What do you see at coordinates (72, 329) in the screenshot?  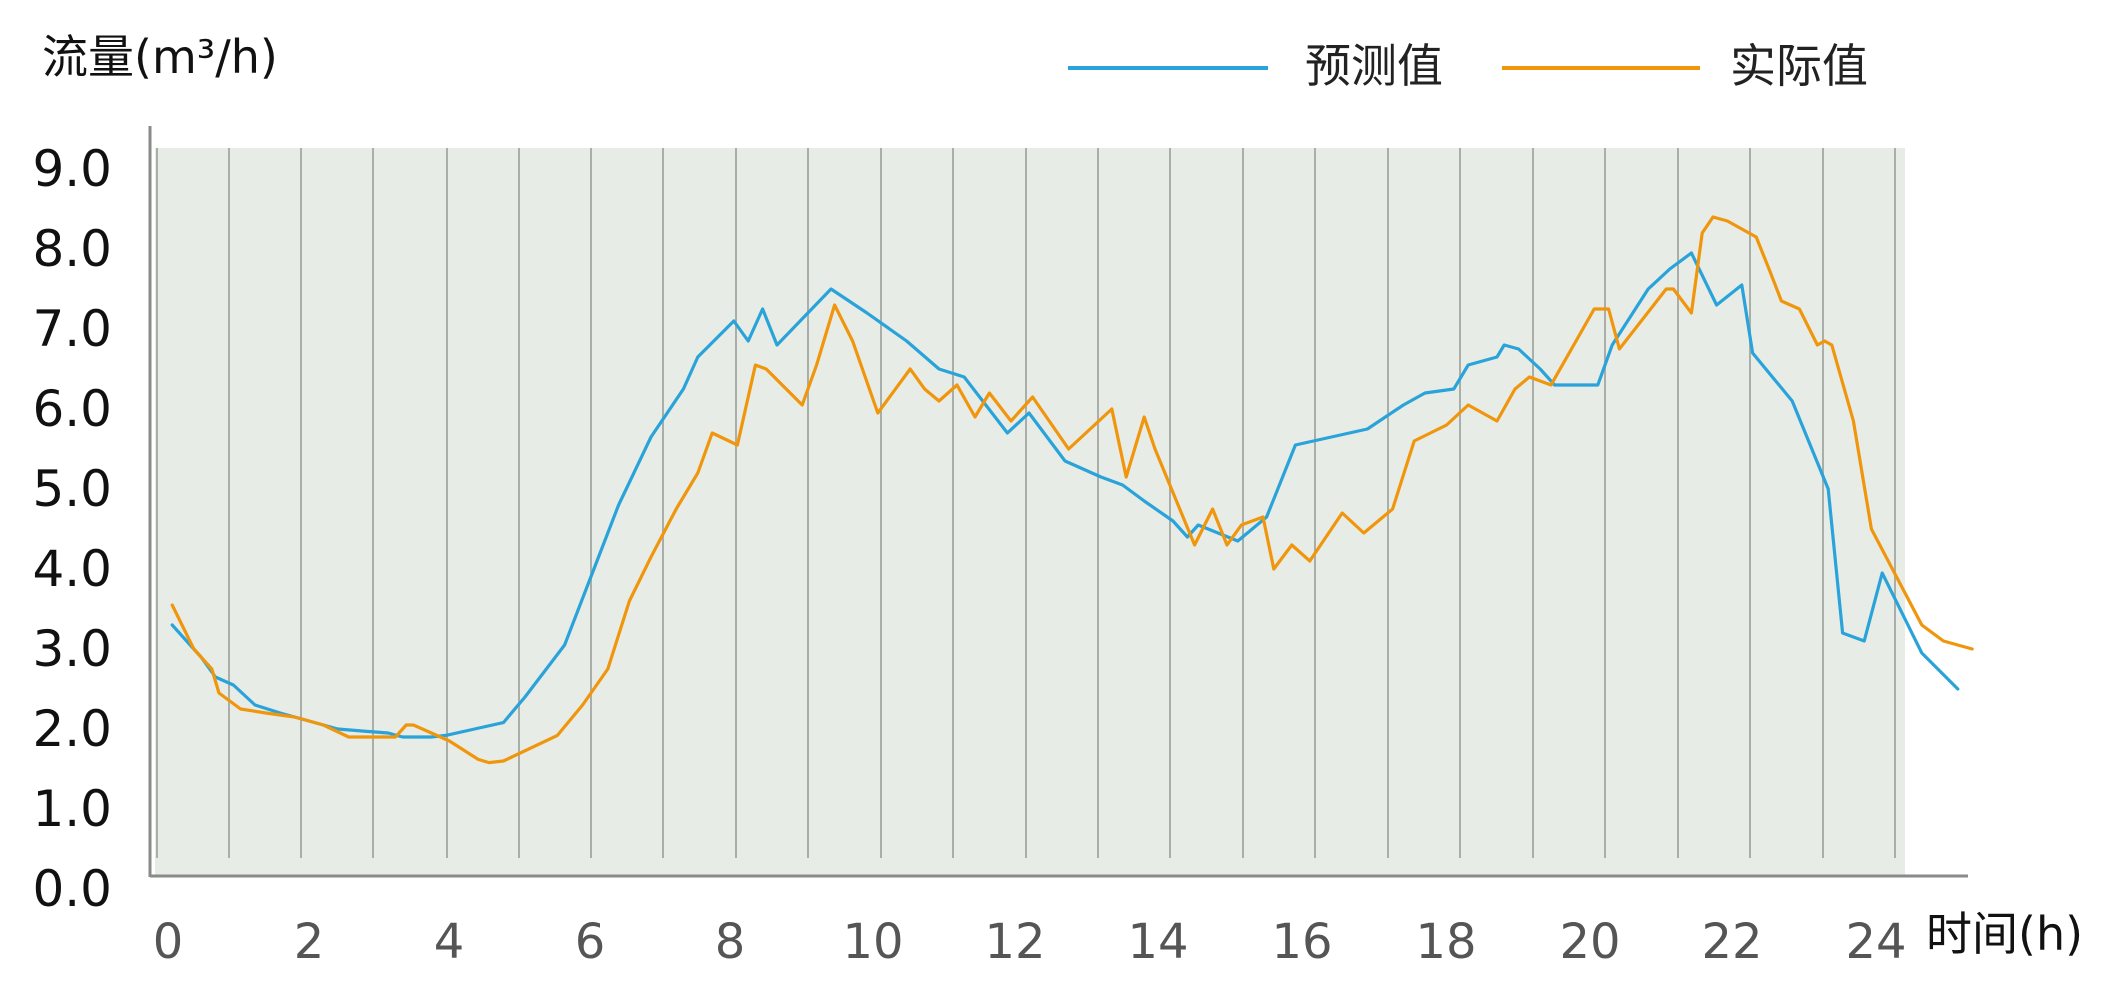 I see `y-tick-label: 7.0` at bounding box center [72, 329].